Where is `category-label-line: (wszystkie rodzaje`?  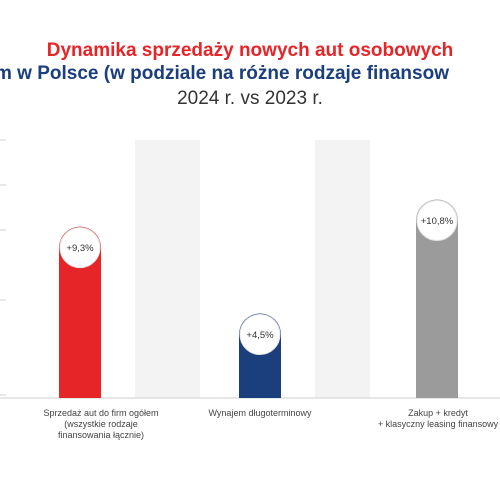
category-label-line: (wszystkie rodzaje is located at coordinates (101, 424).